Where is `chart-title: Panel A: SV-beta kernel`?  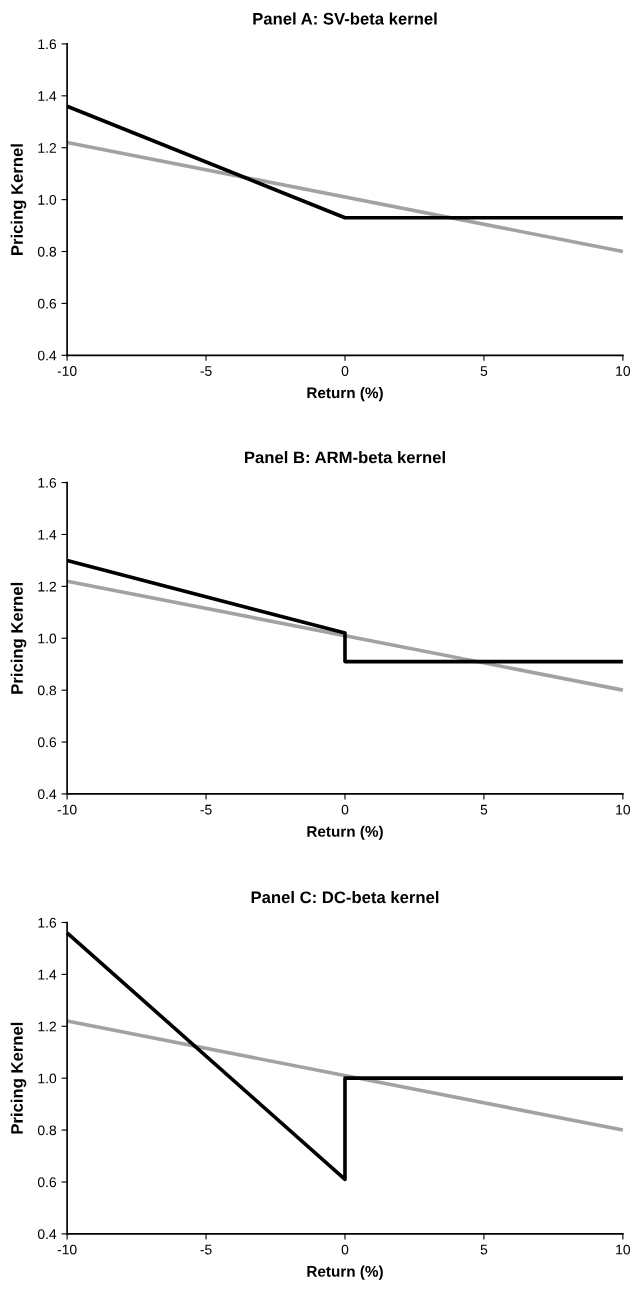
chart-title: Panel A: SV-beta kernel is located at coordinates (345, 18).